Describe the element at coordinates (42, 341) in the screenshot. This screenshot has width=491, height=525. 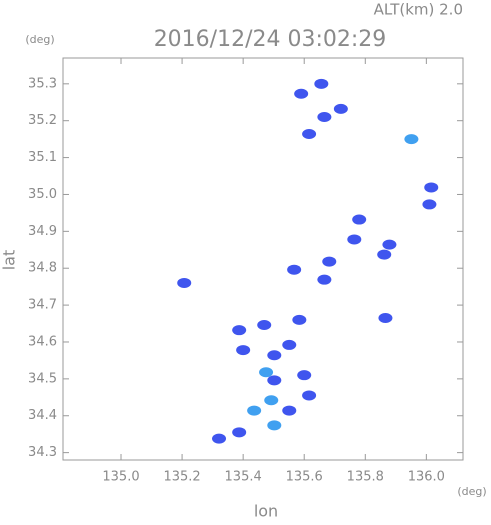
I see `y-tick-label: 34.6` at that location.